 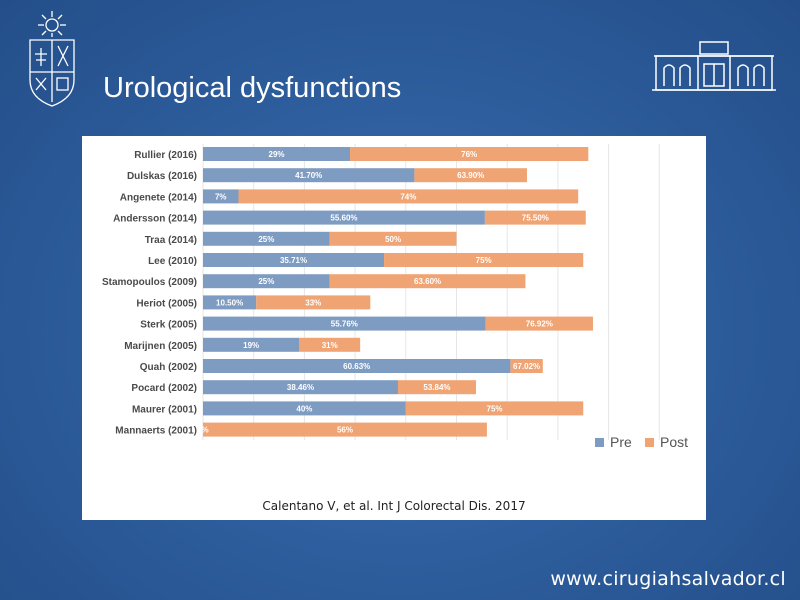 I want to click on data-label-post: 63.60%, so click(x=427, y=281).